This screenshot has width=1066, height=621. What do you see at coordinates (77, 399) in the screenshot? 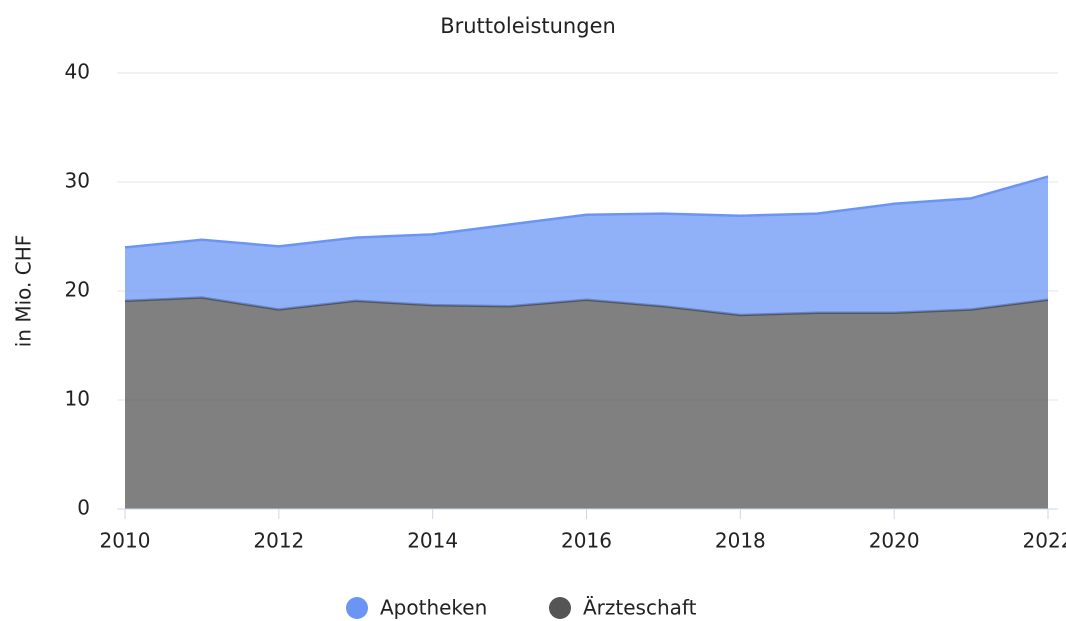
I see `y-tick-label: 10` at bounding box center [77, 399].